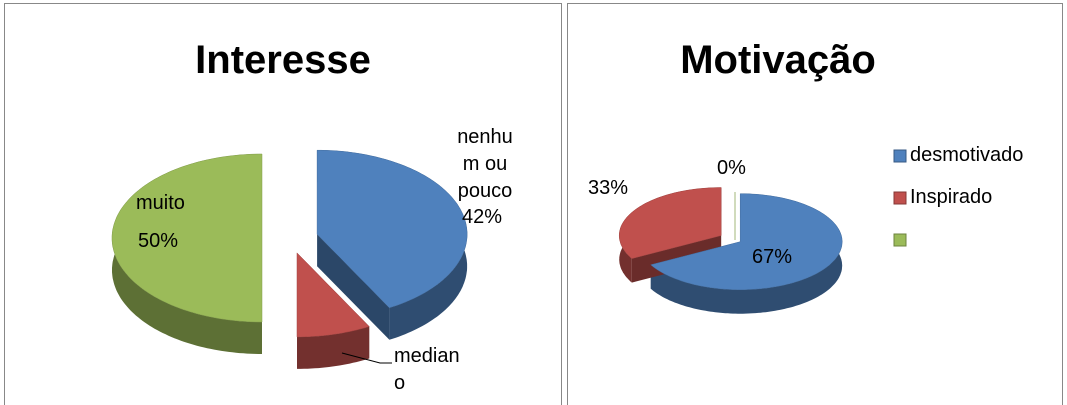 This screenshot has width=1067, height=405. I want to click on legend-label: Inspirado, so click(951, 197).